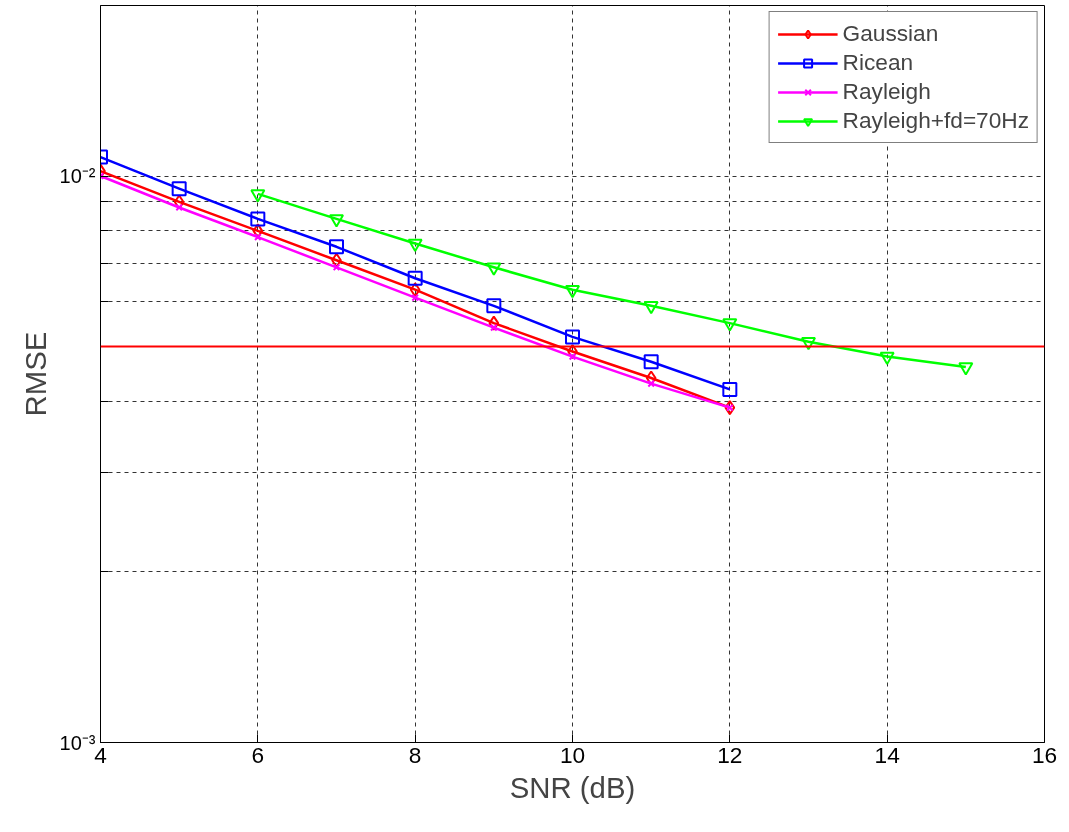 The height and width of the screenshot is (832, 1069). What do you see at coordinates (100, 754) in the screenshot?
I see `x-tick-label: 4` at bounding box center [100, 754].